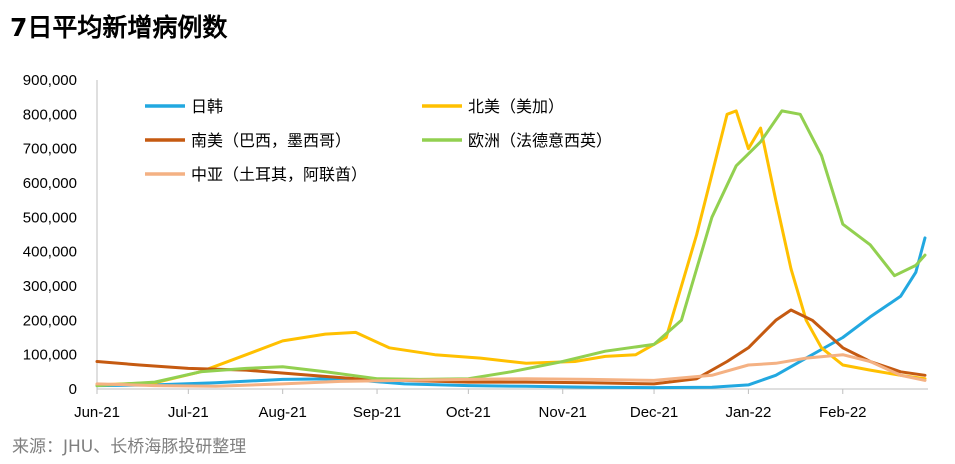  What do you see at coordinates (50, 114) in the screenshot?
I see `y-tick-label: 800,000` at bounding box center [50, 114].